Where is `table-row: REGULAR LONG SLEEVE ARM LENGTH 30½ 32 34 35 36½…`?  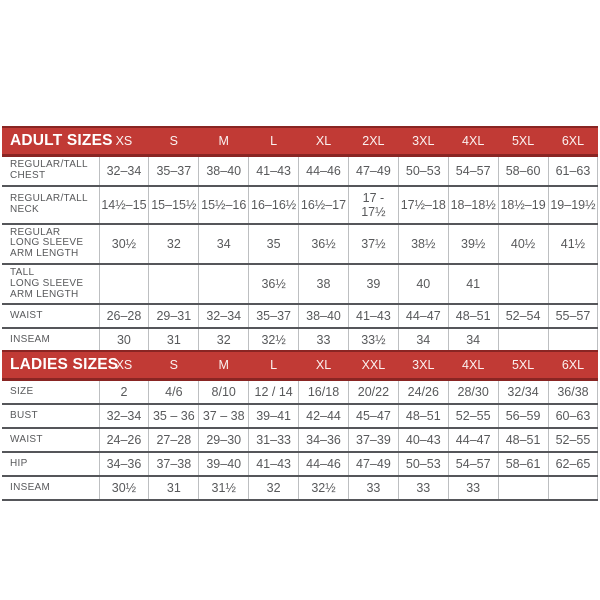 table-row: REGULAR LONG SLEEVE ARM LENGTH 30½ 32 34 35 36½… is located at coordinates (300, 243).